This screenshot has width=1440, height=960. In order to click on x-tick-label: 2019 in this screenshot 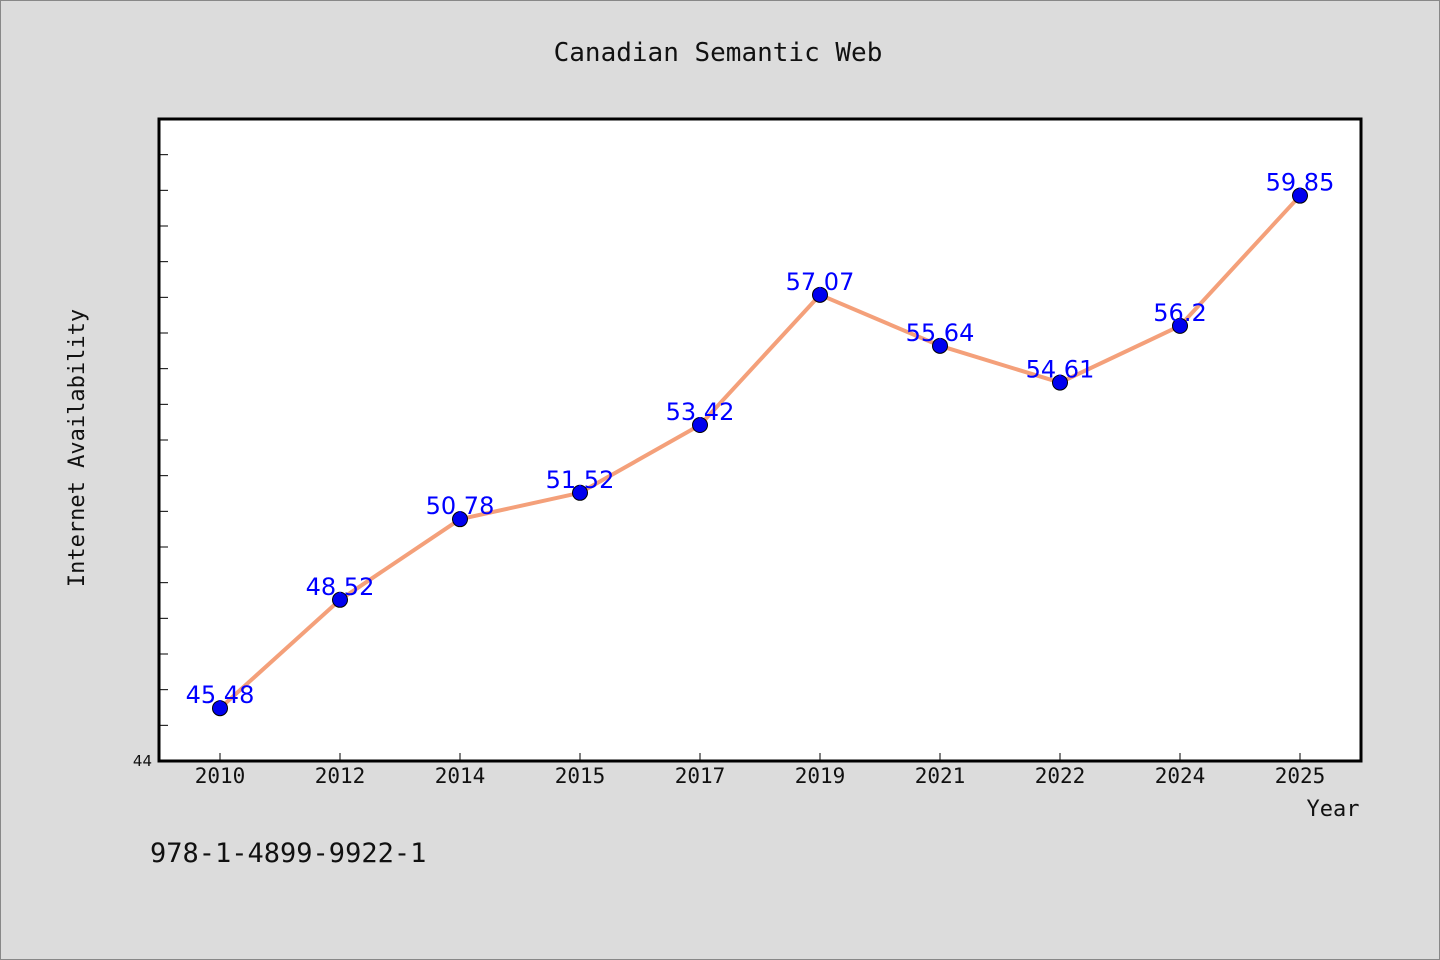, I will do `click(820, 776)`.